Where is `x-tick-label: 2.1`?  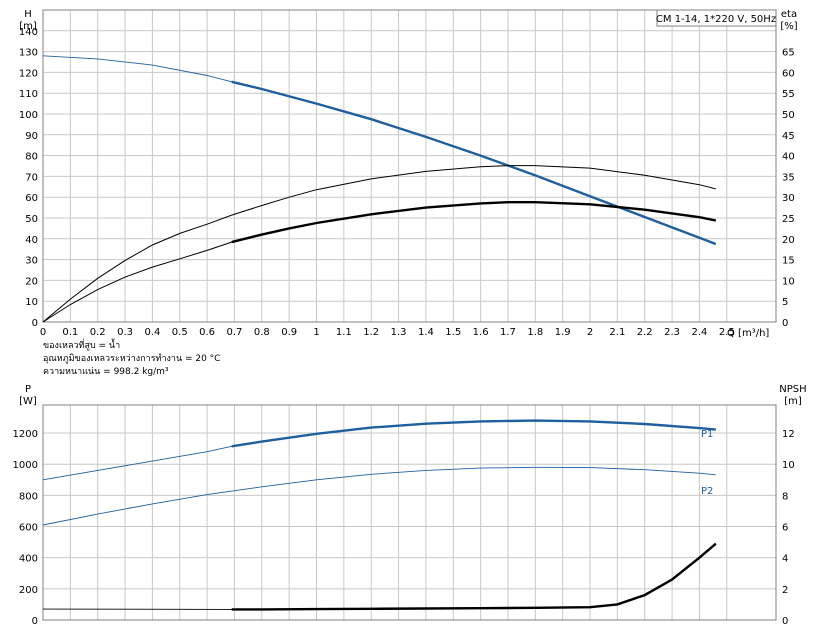 x-tick-label: 2.1 is located at coordinates (617, 332).